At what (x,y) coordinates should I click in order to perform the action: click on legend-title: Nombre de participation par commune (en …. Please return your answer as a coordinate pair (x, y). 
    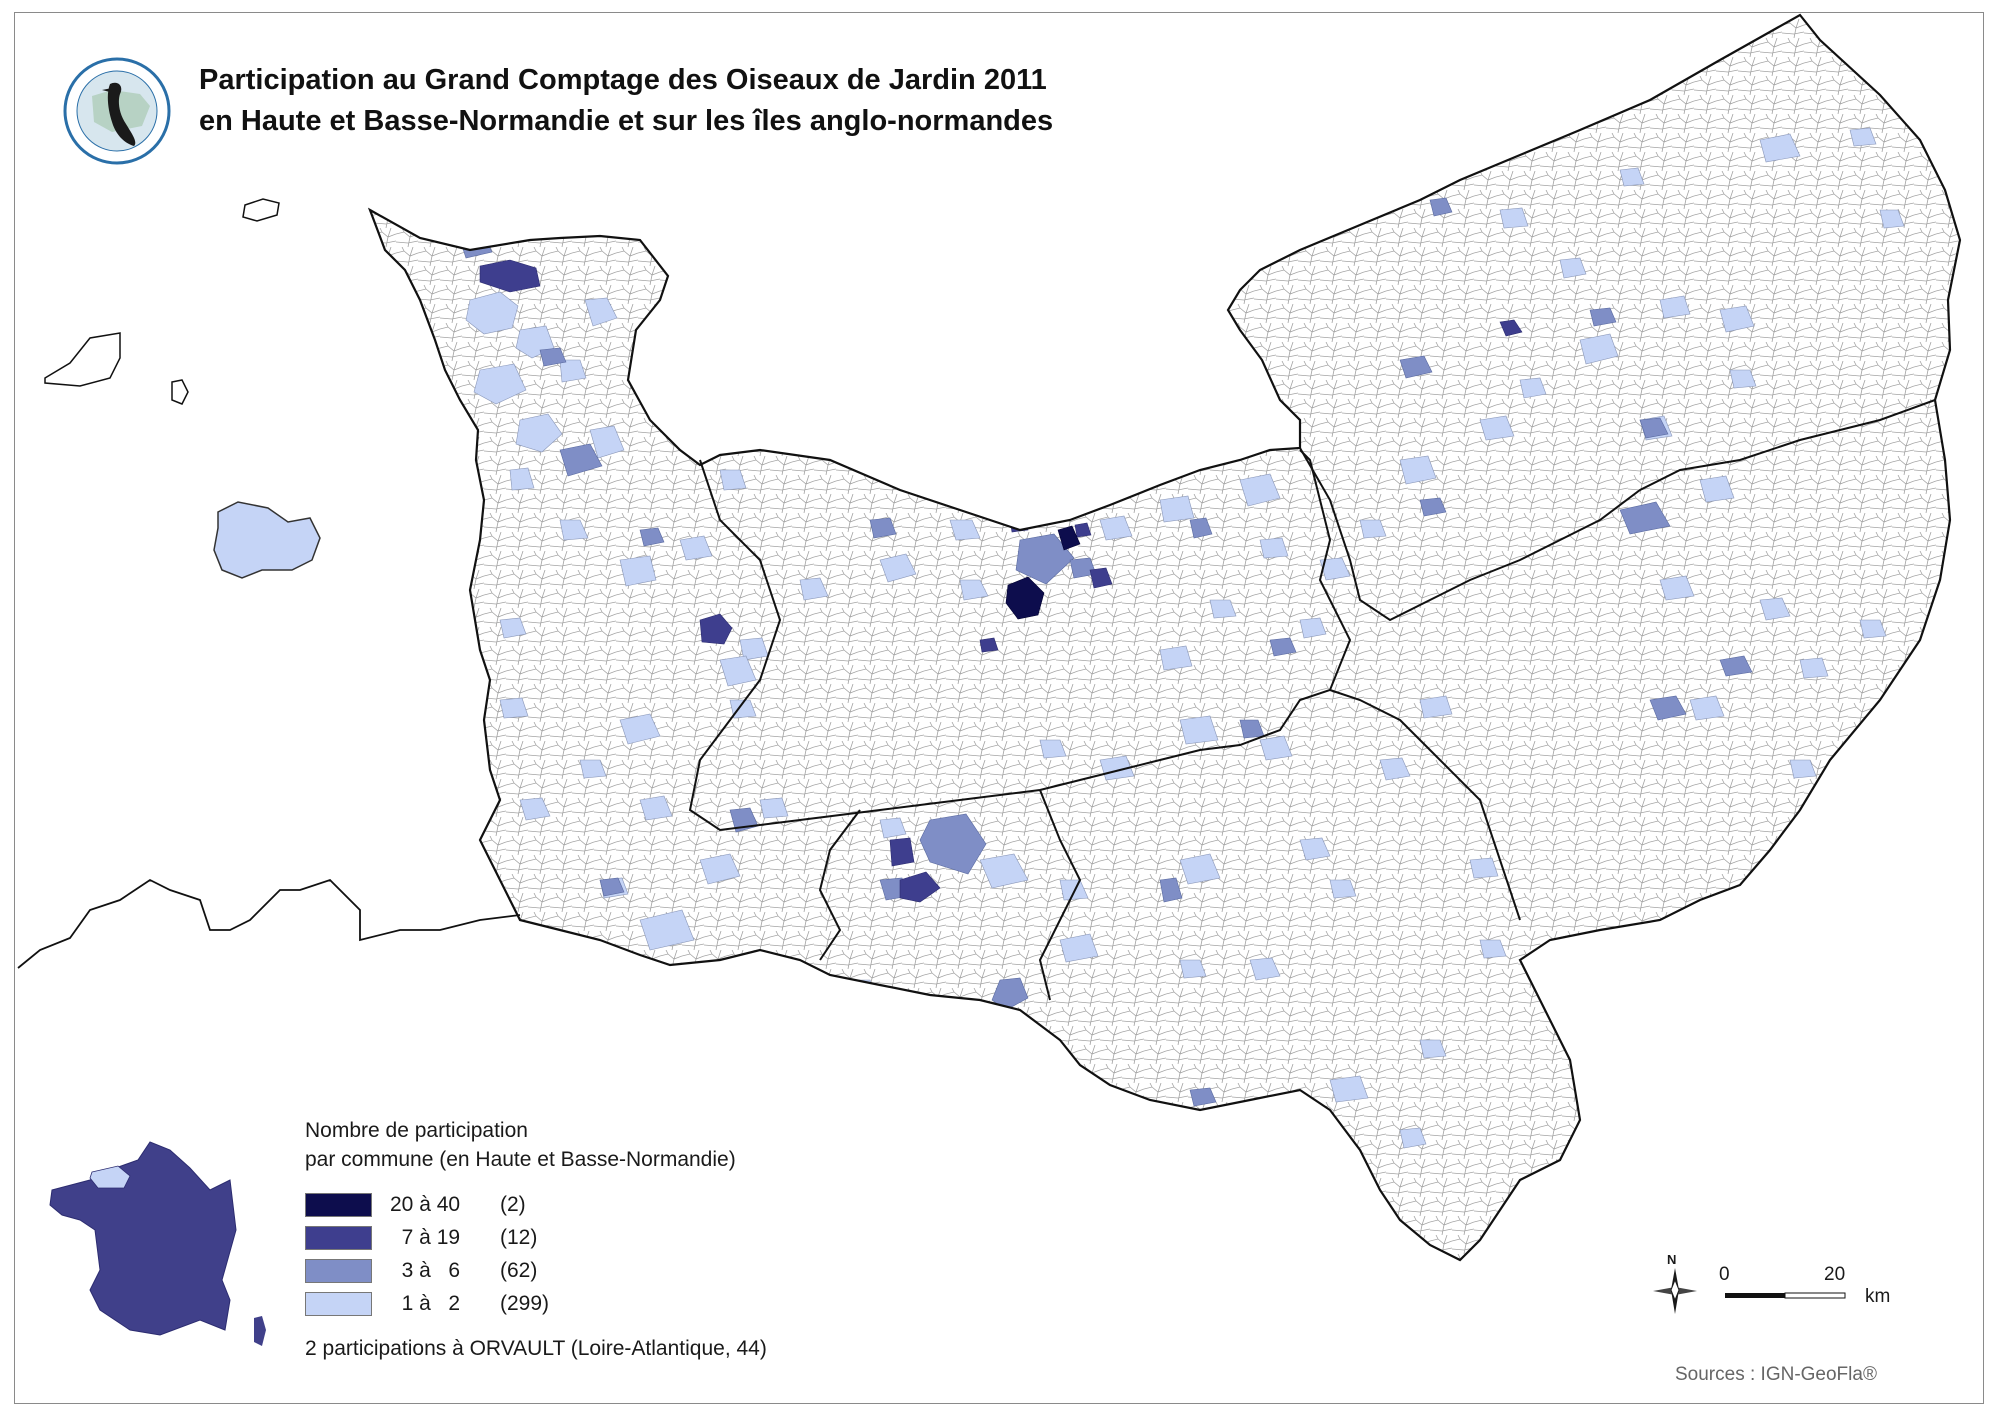
    Looking at the image, I should click on (520, 1145).